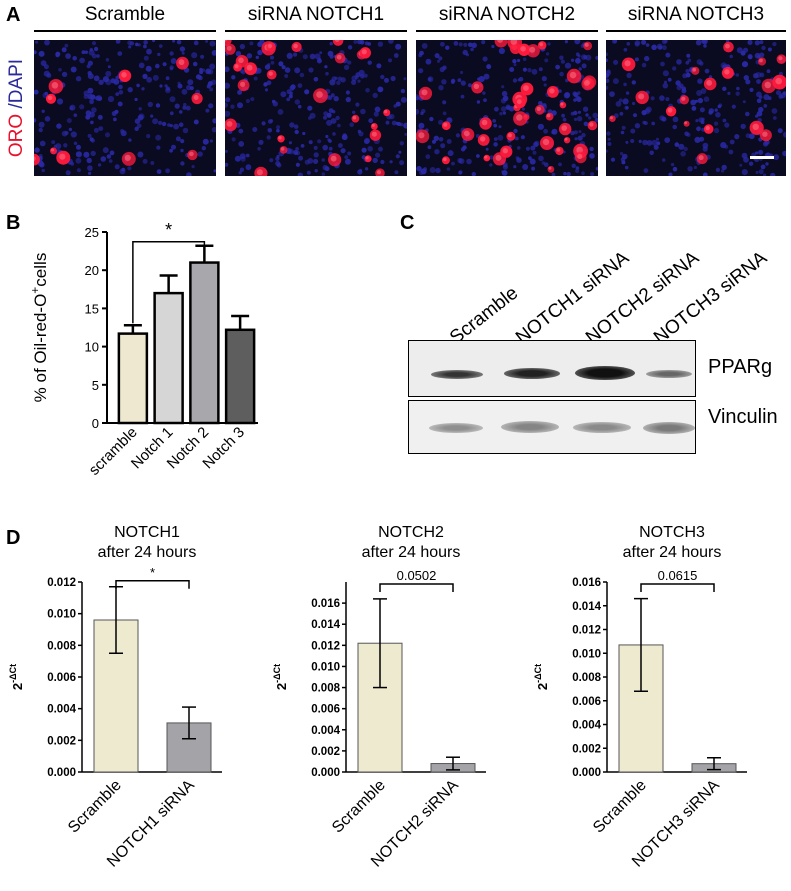 The height and width of the screenshot is (891, 791). I want to click on y-tick-label: 0.010, so click(586, 654).